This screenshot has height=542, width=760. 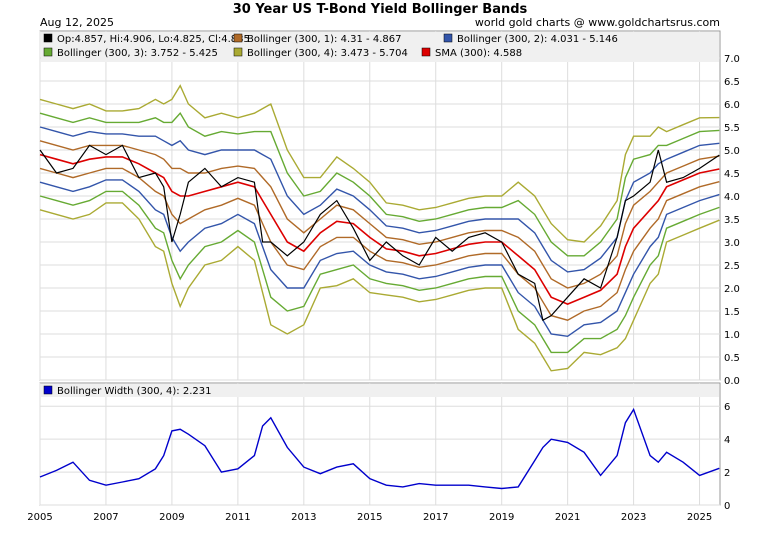 I want to click on bollinger-width-line, so click(x=379, y=448).